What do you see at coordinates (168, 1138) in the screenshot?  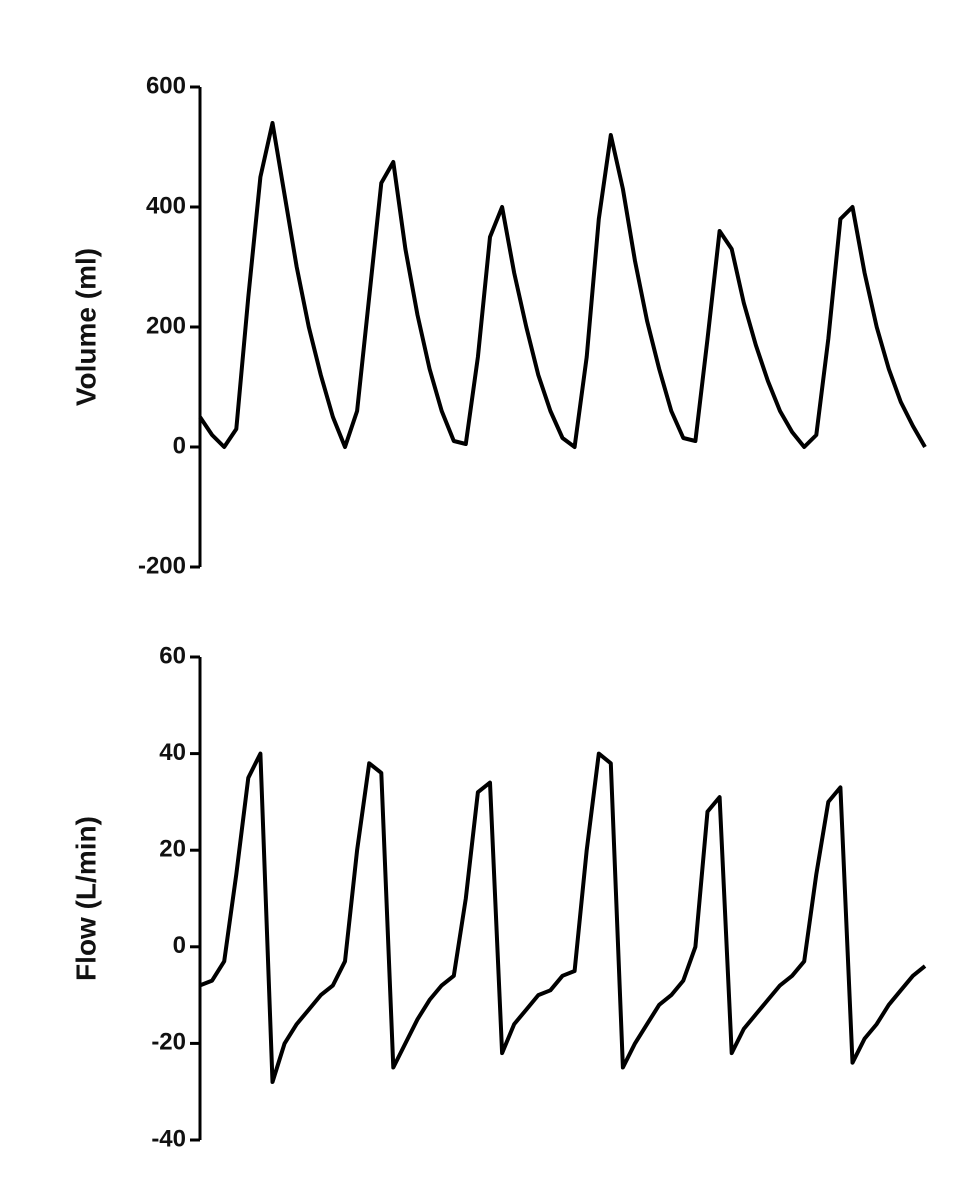 I see `y-tick-label: -40` at bounding box center [168, 1138].